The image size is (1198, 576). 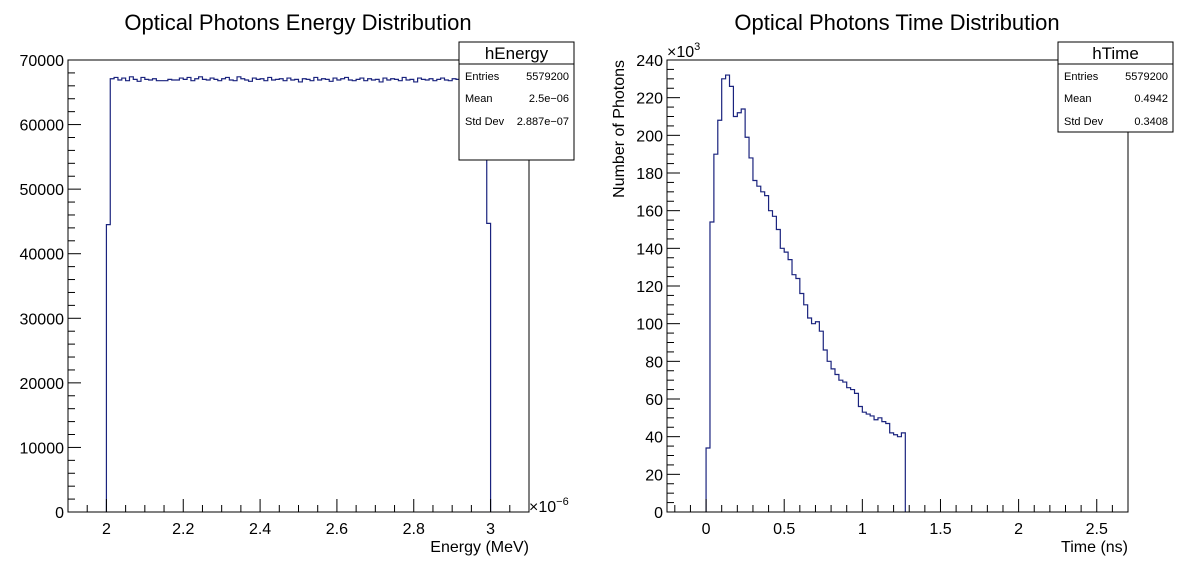 What do you see at coordinates (549, 99) in the screenshot?
I see `energy-stats-mean-value: 2.5e−06` at bounding box center [549, 99].